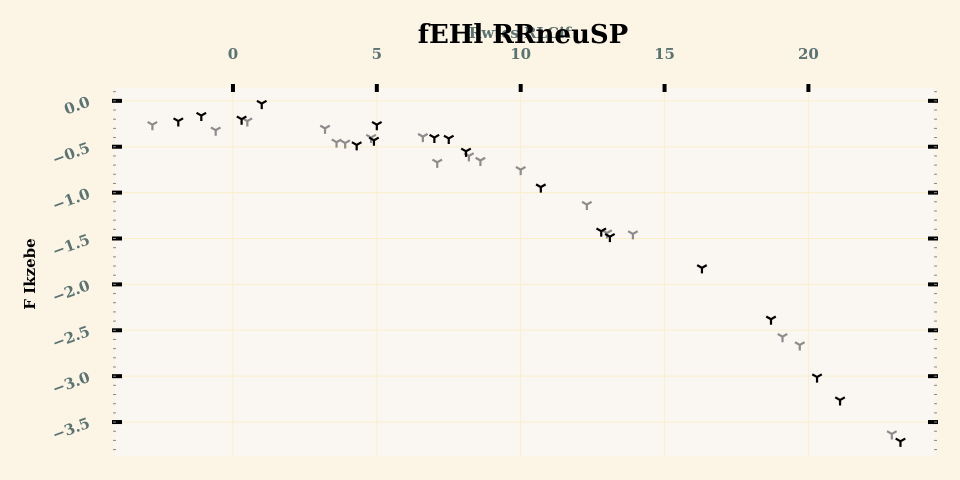 This screenshot has width=960, height=480. I want to click on x-axis-label: Rwtcs RLCif, so click(521, 33).